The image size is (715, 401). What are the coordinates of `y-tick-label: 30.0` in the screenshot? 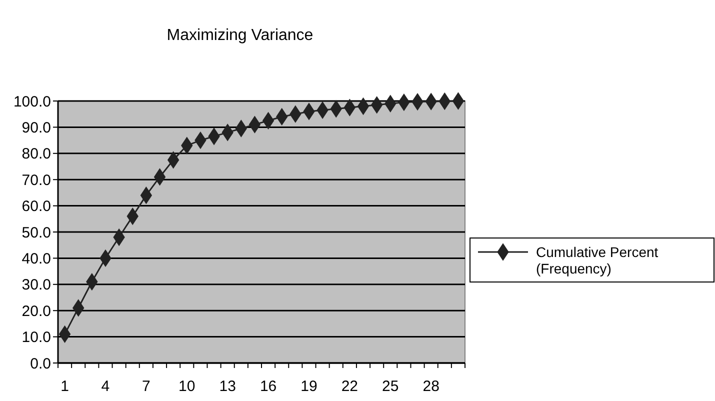 It's located at (36, 285).